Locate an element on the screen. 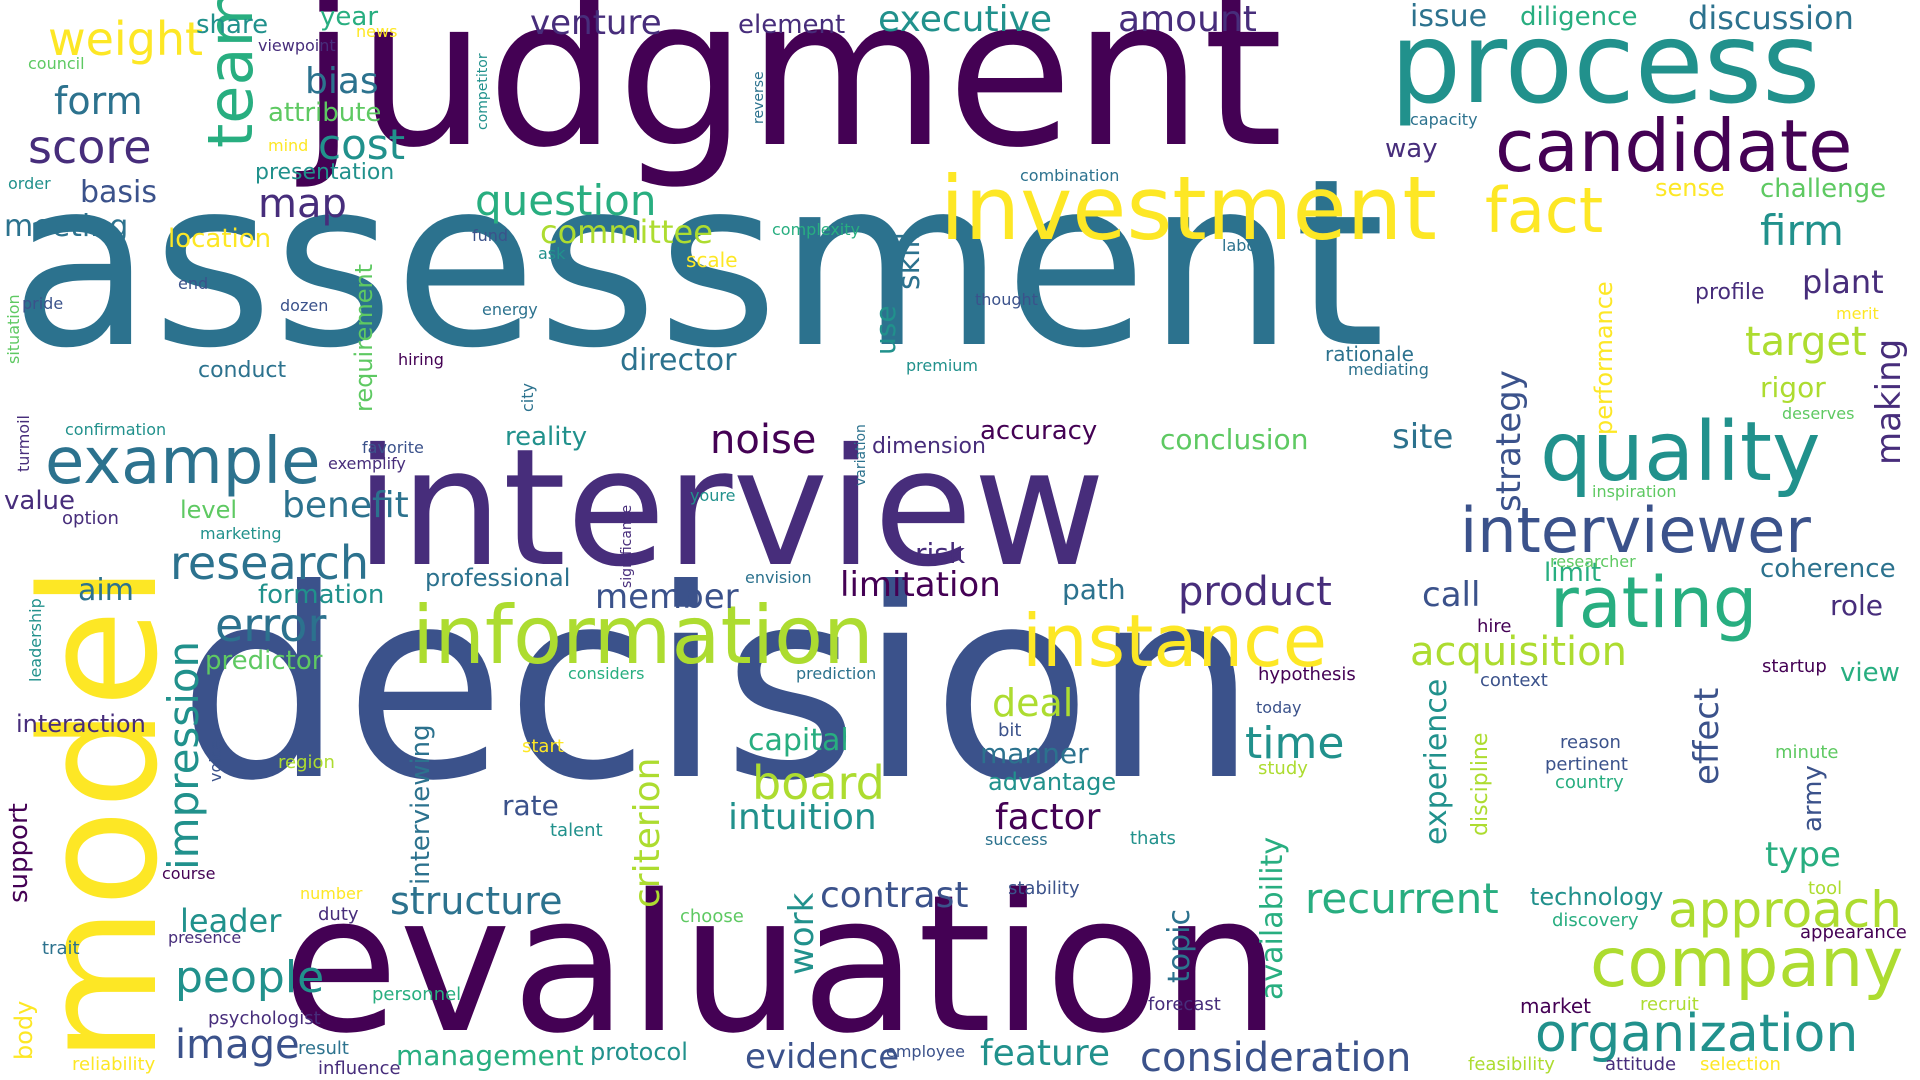 This screenshot has width=1920, height=1080. word-approach: approach is located at coordinates (1785, 910).